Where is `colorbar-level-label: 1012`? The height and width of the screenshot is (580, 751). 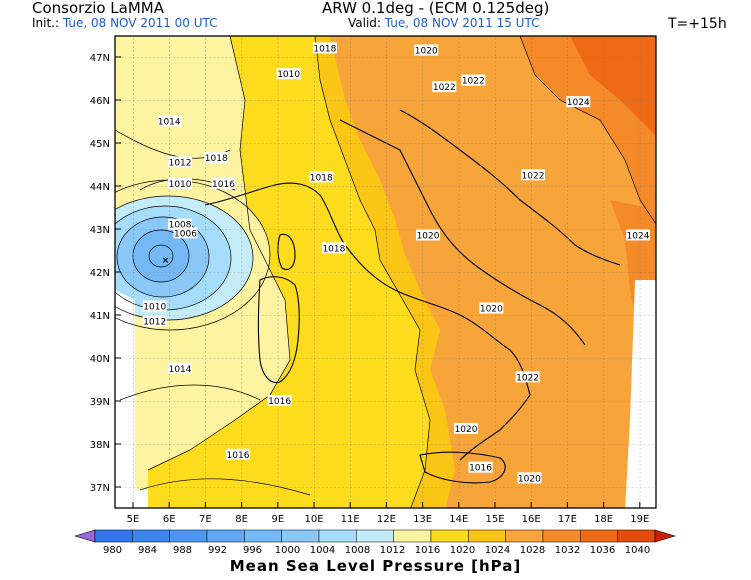
colorbar-level-label: 1012 is located at coordinates (392, 550).